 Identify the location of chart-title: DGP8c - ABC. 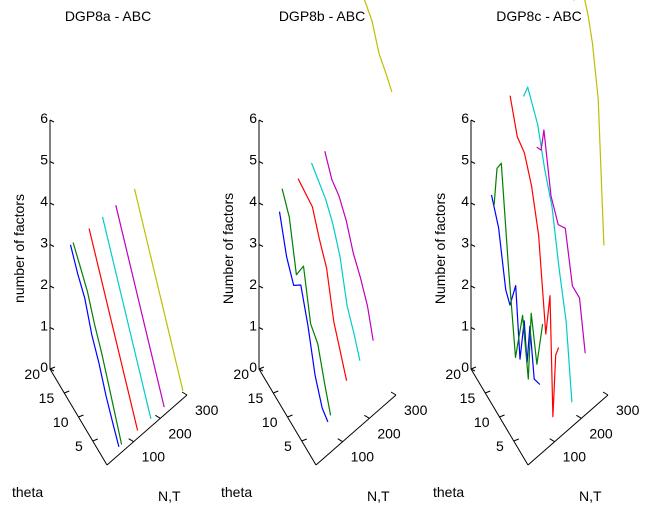
(539, 16).